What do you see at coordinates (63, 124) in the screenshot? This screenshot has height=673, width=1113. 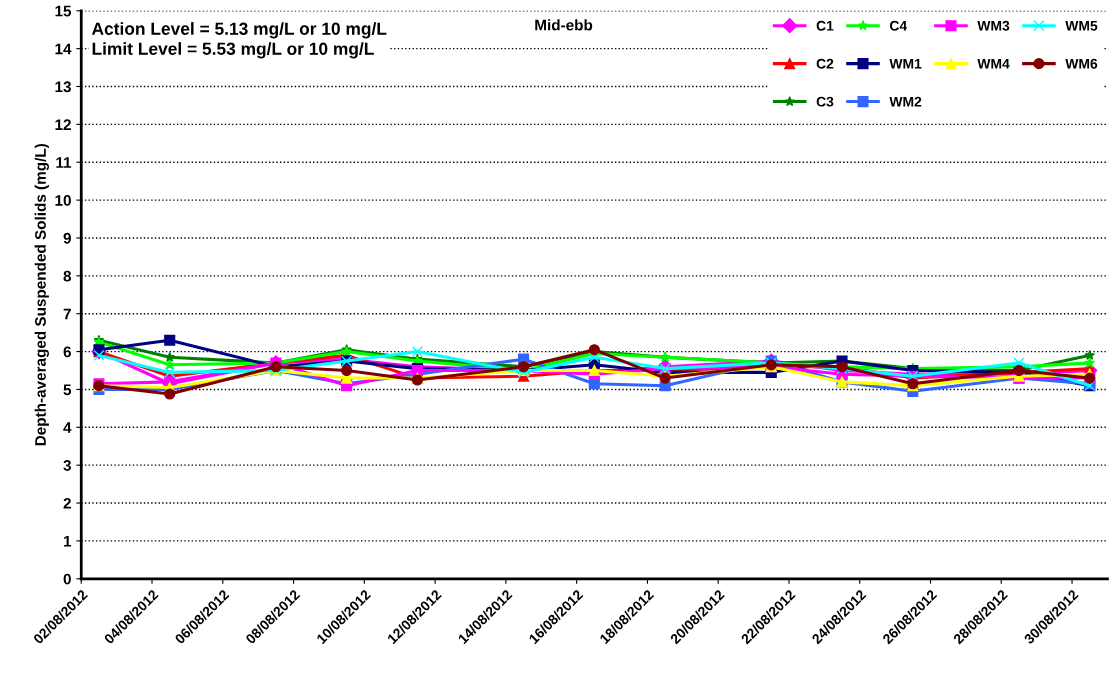 I see `y-tick-label: 12` at bounding box center [63, 124].